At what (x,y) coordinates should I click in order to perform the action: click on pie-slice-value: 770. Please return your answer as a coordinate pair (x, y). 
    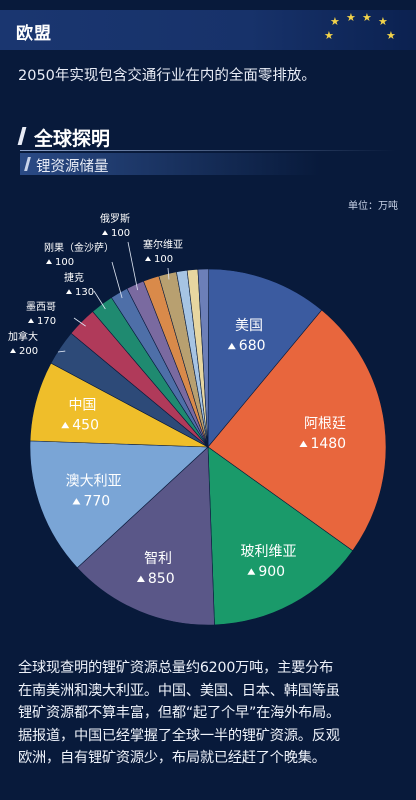
    Looking at the image, I should click on (96, 501).